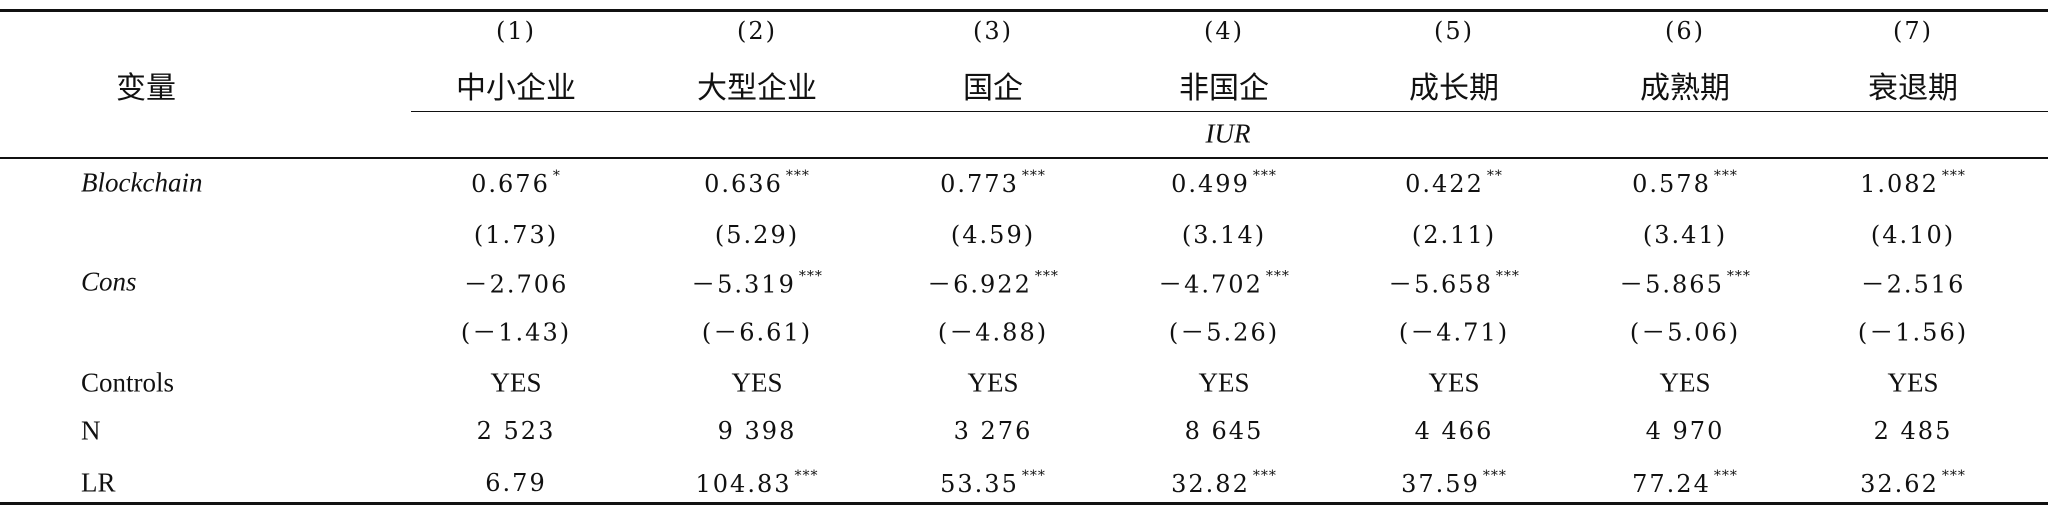 This screenshot has width=2048, height=512. I want to click on column-name: 成长期, so click(1454, 88).